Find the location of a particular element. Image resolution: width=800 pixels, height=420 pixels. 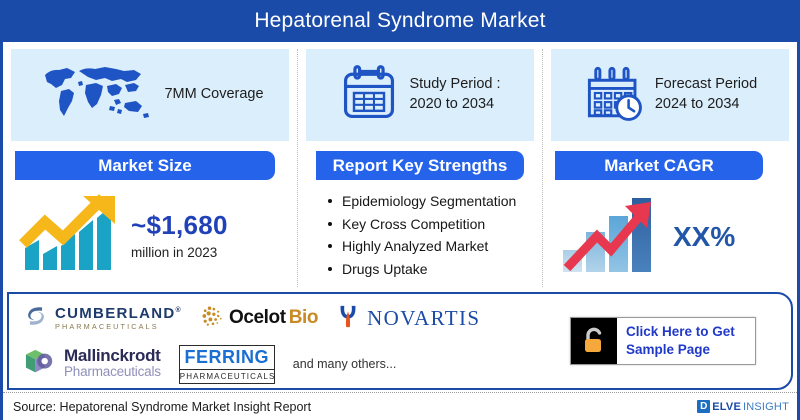

delveinsight-initial: D is located at coordinates (704, 406).